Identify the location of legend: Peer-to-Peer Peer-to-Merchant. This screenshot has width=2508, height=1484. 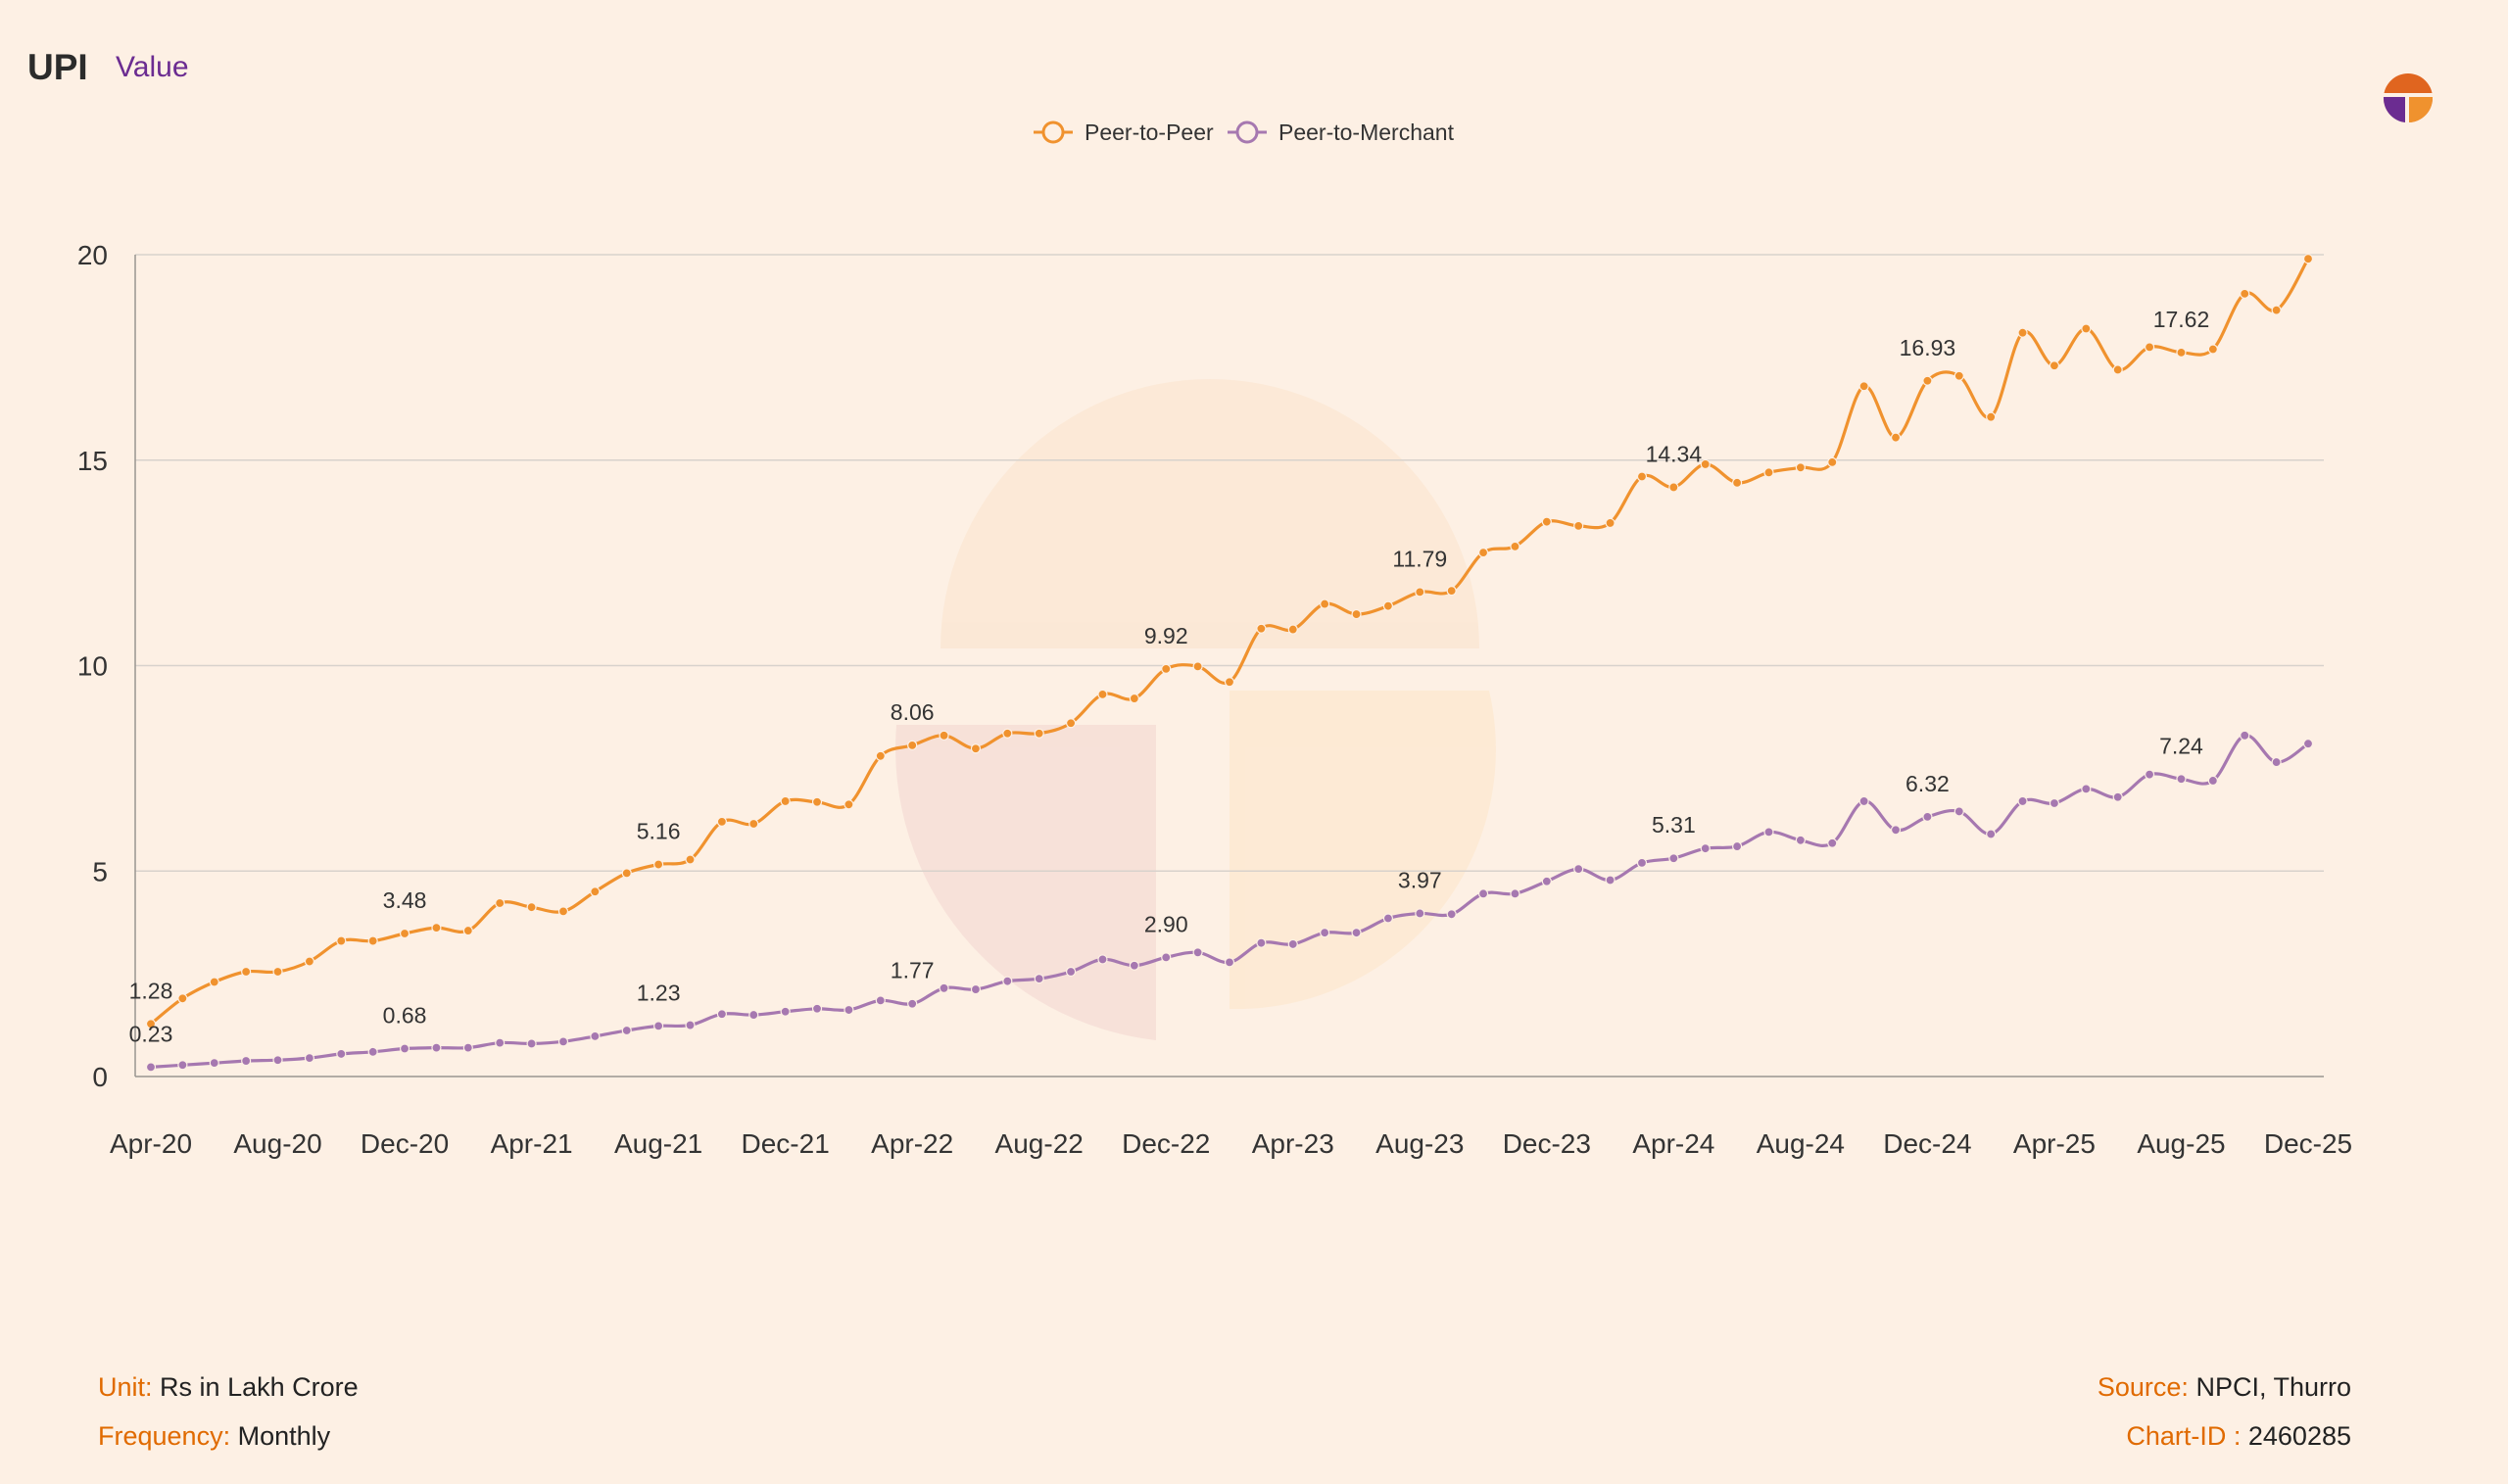
(1244, 132).